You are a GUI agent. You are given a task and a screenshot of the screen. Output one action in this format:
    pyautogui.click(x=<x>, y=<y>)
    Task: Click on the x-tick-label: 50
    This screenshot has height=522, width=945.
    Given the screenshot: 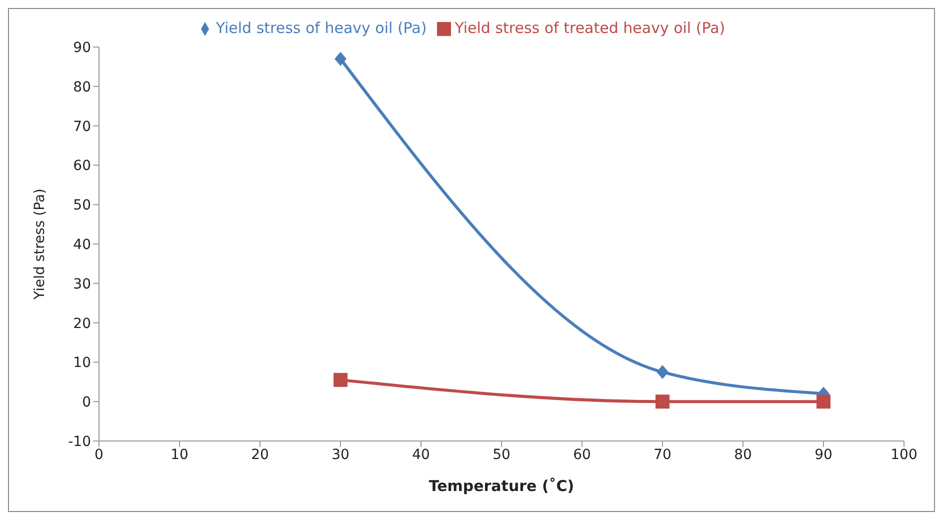 What is the action you would take?
    pyautogui.click(x=501, y=454)
    